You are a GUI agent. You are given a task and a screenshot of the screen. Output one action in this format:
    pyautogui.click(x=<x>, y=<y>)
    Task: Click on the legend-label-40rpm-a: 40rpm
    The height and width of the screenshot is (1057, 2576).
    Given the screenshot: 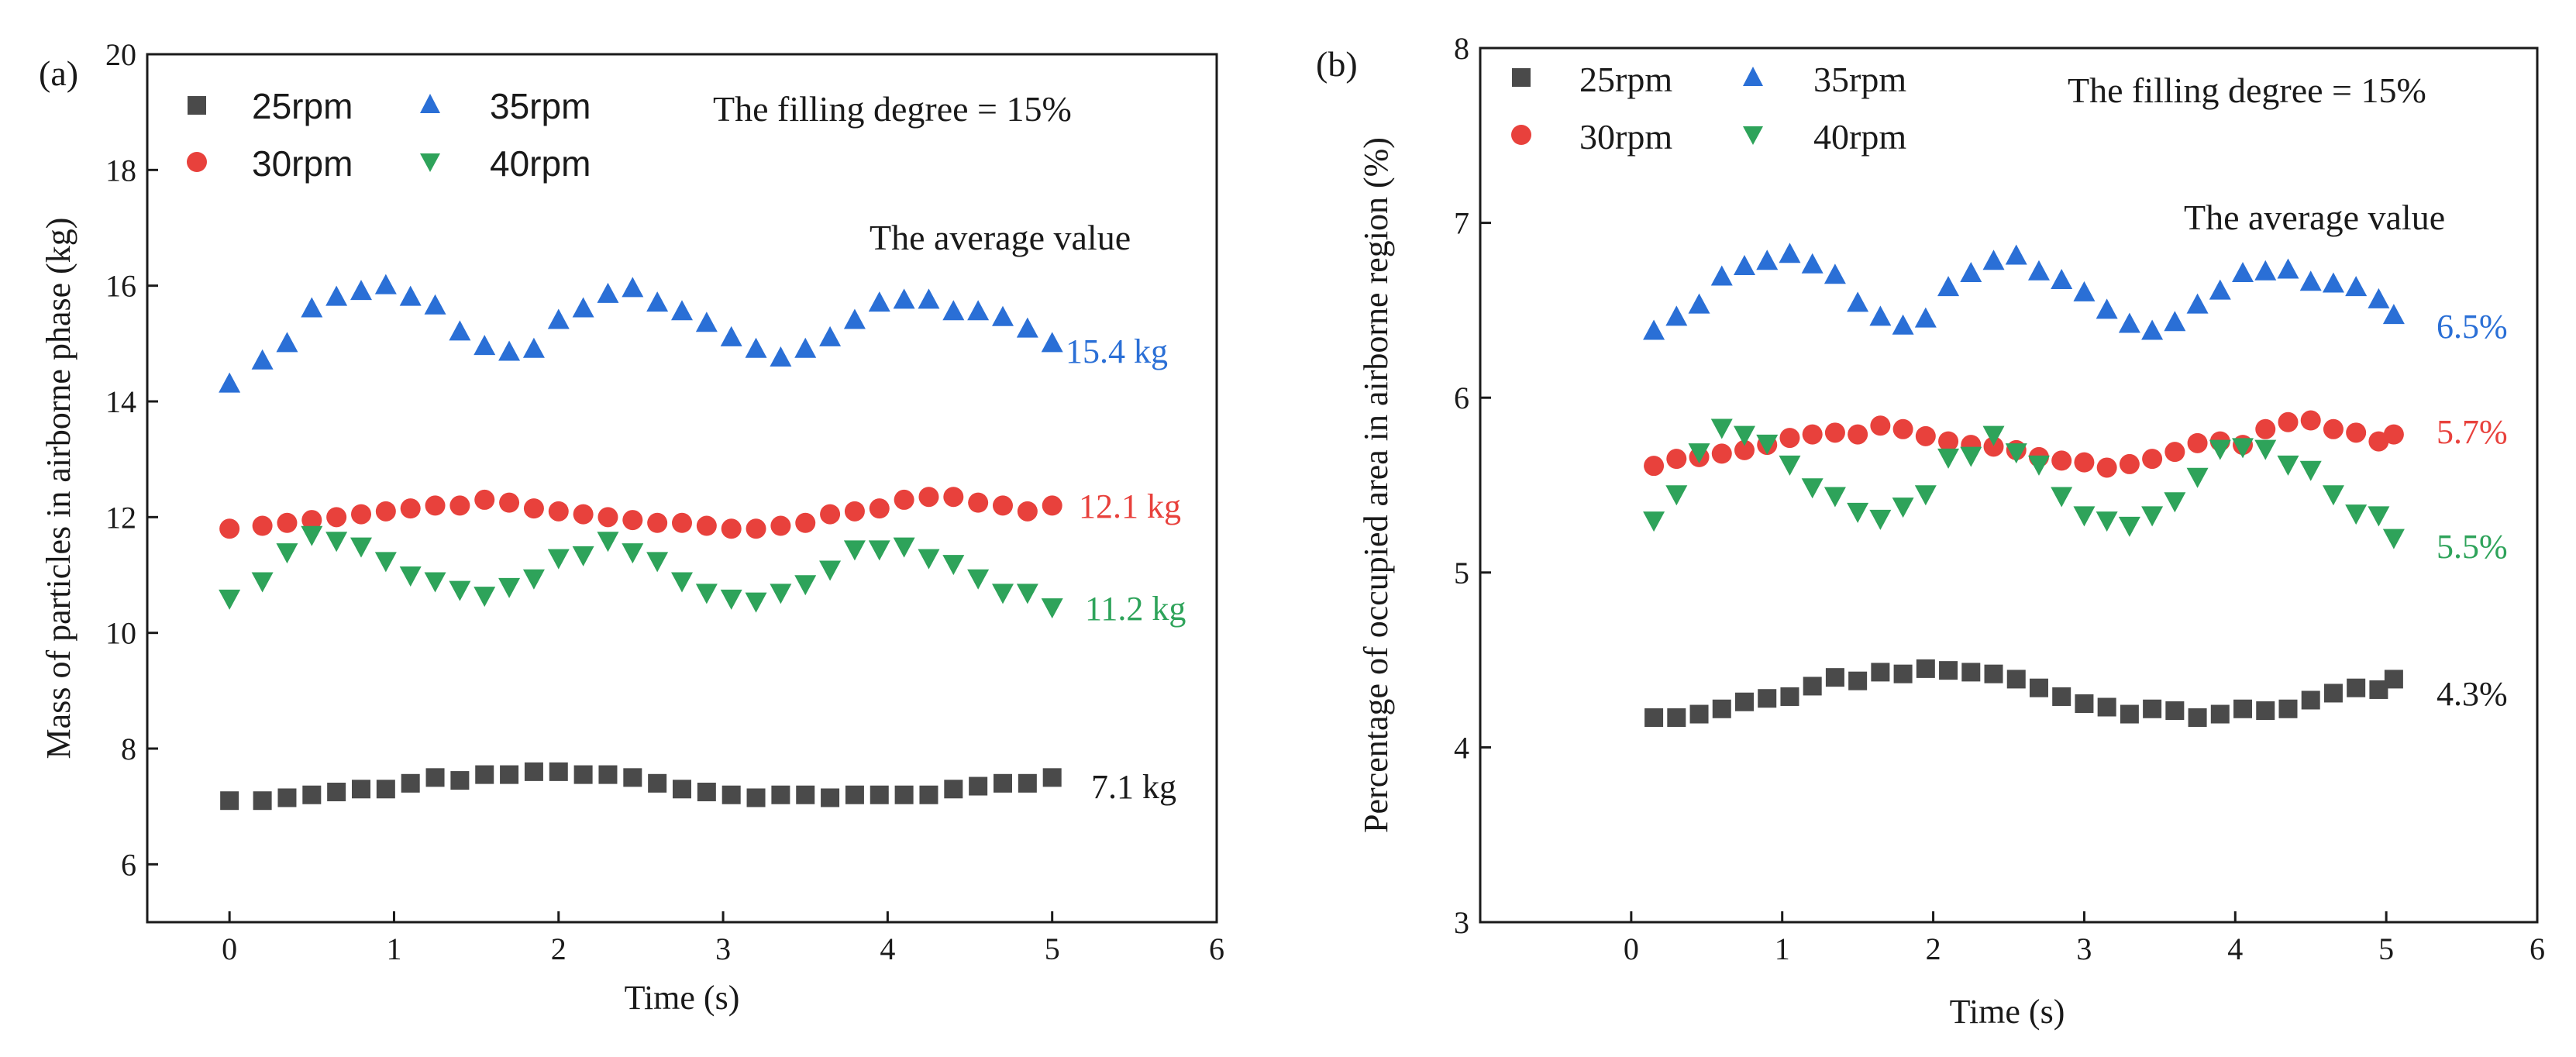 What is the action you would take?
    pyautogui.click(x=540, y=163)
    